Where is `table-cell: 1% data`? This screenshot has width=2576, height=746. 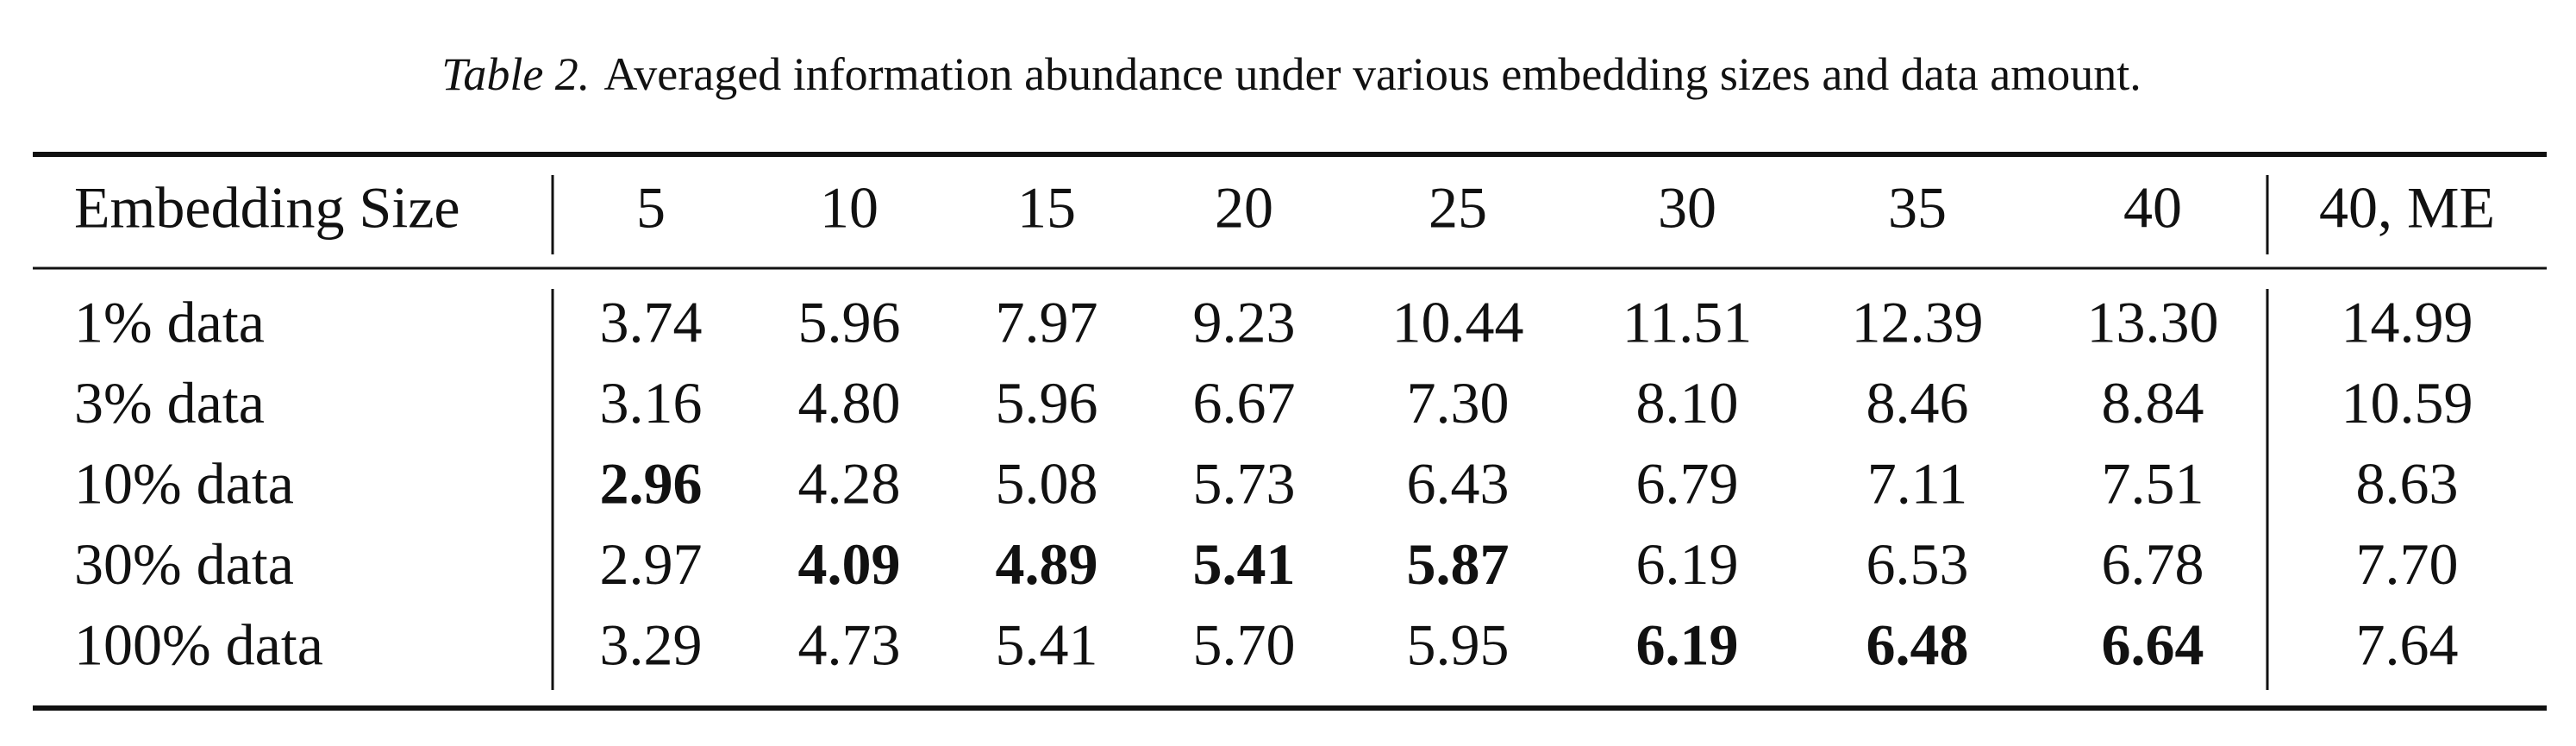 table-cell: 1% data is located at coordinates (169, 322).